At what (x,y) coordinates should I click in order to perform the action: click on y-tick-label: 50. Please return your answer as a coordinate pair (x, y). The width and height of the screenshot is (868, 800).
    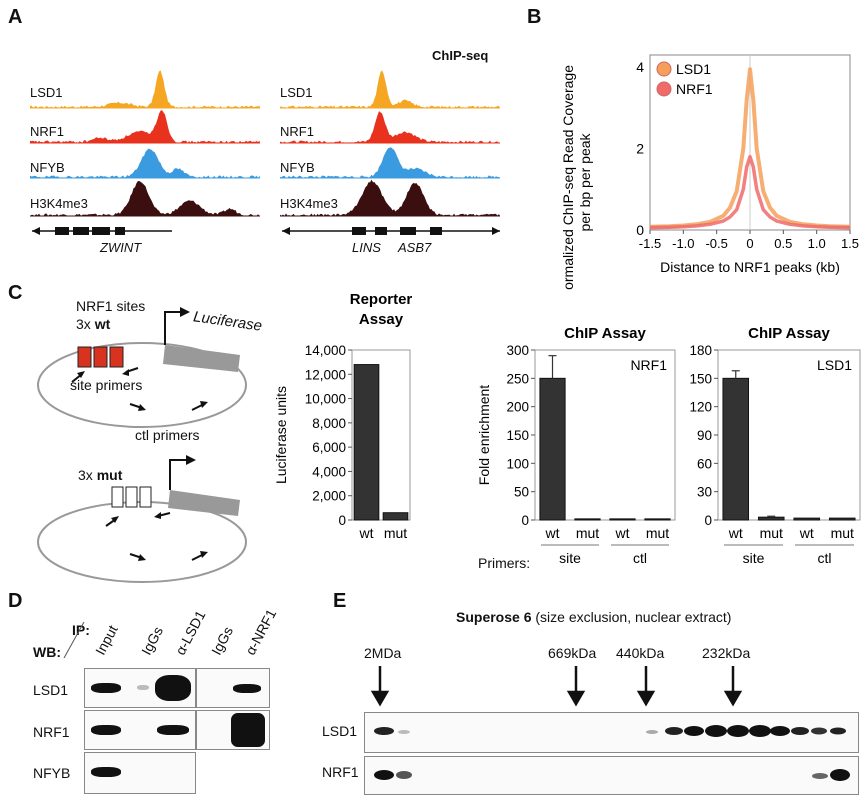
    Looking at the image, I should click on (521, 492).